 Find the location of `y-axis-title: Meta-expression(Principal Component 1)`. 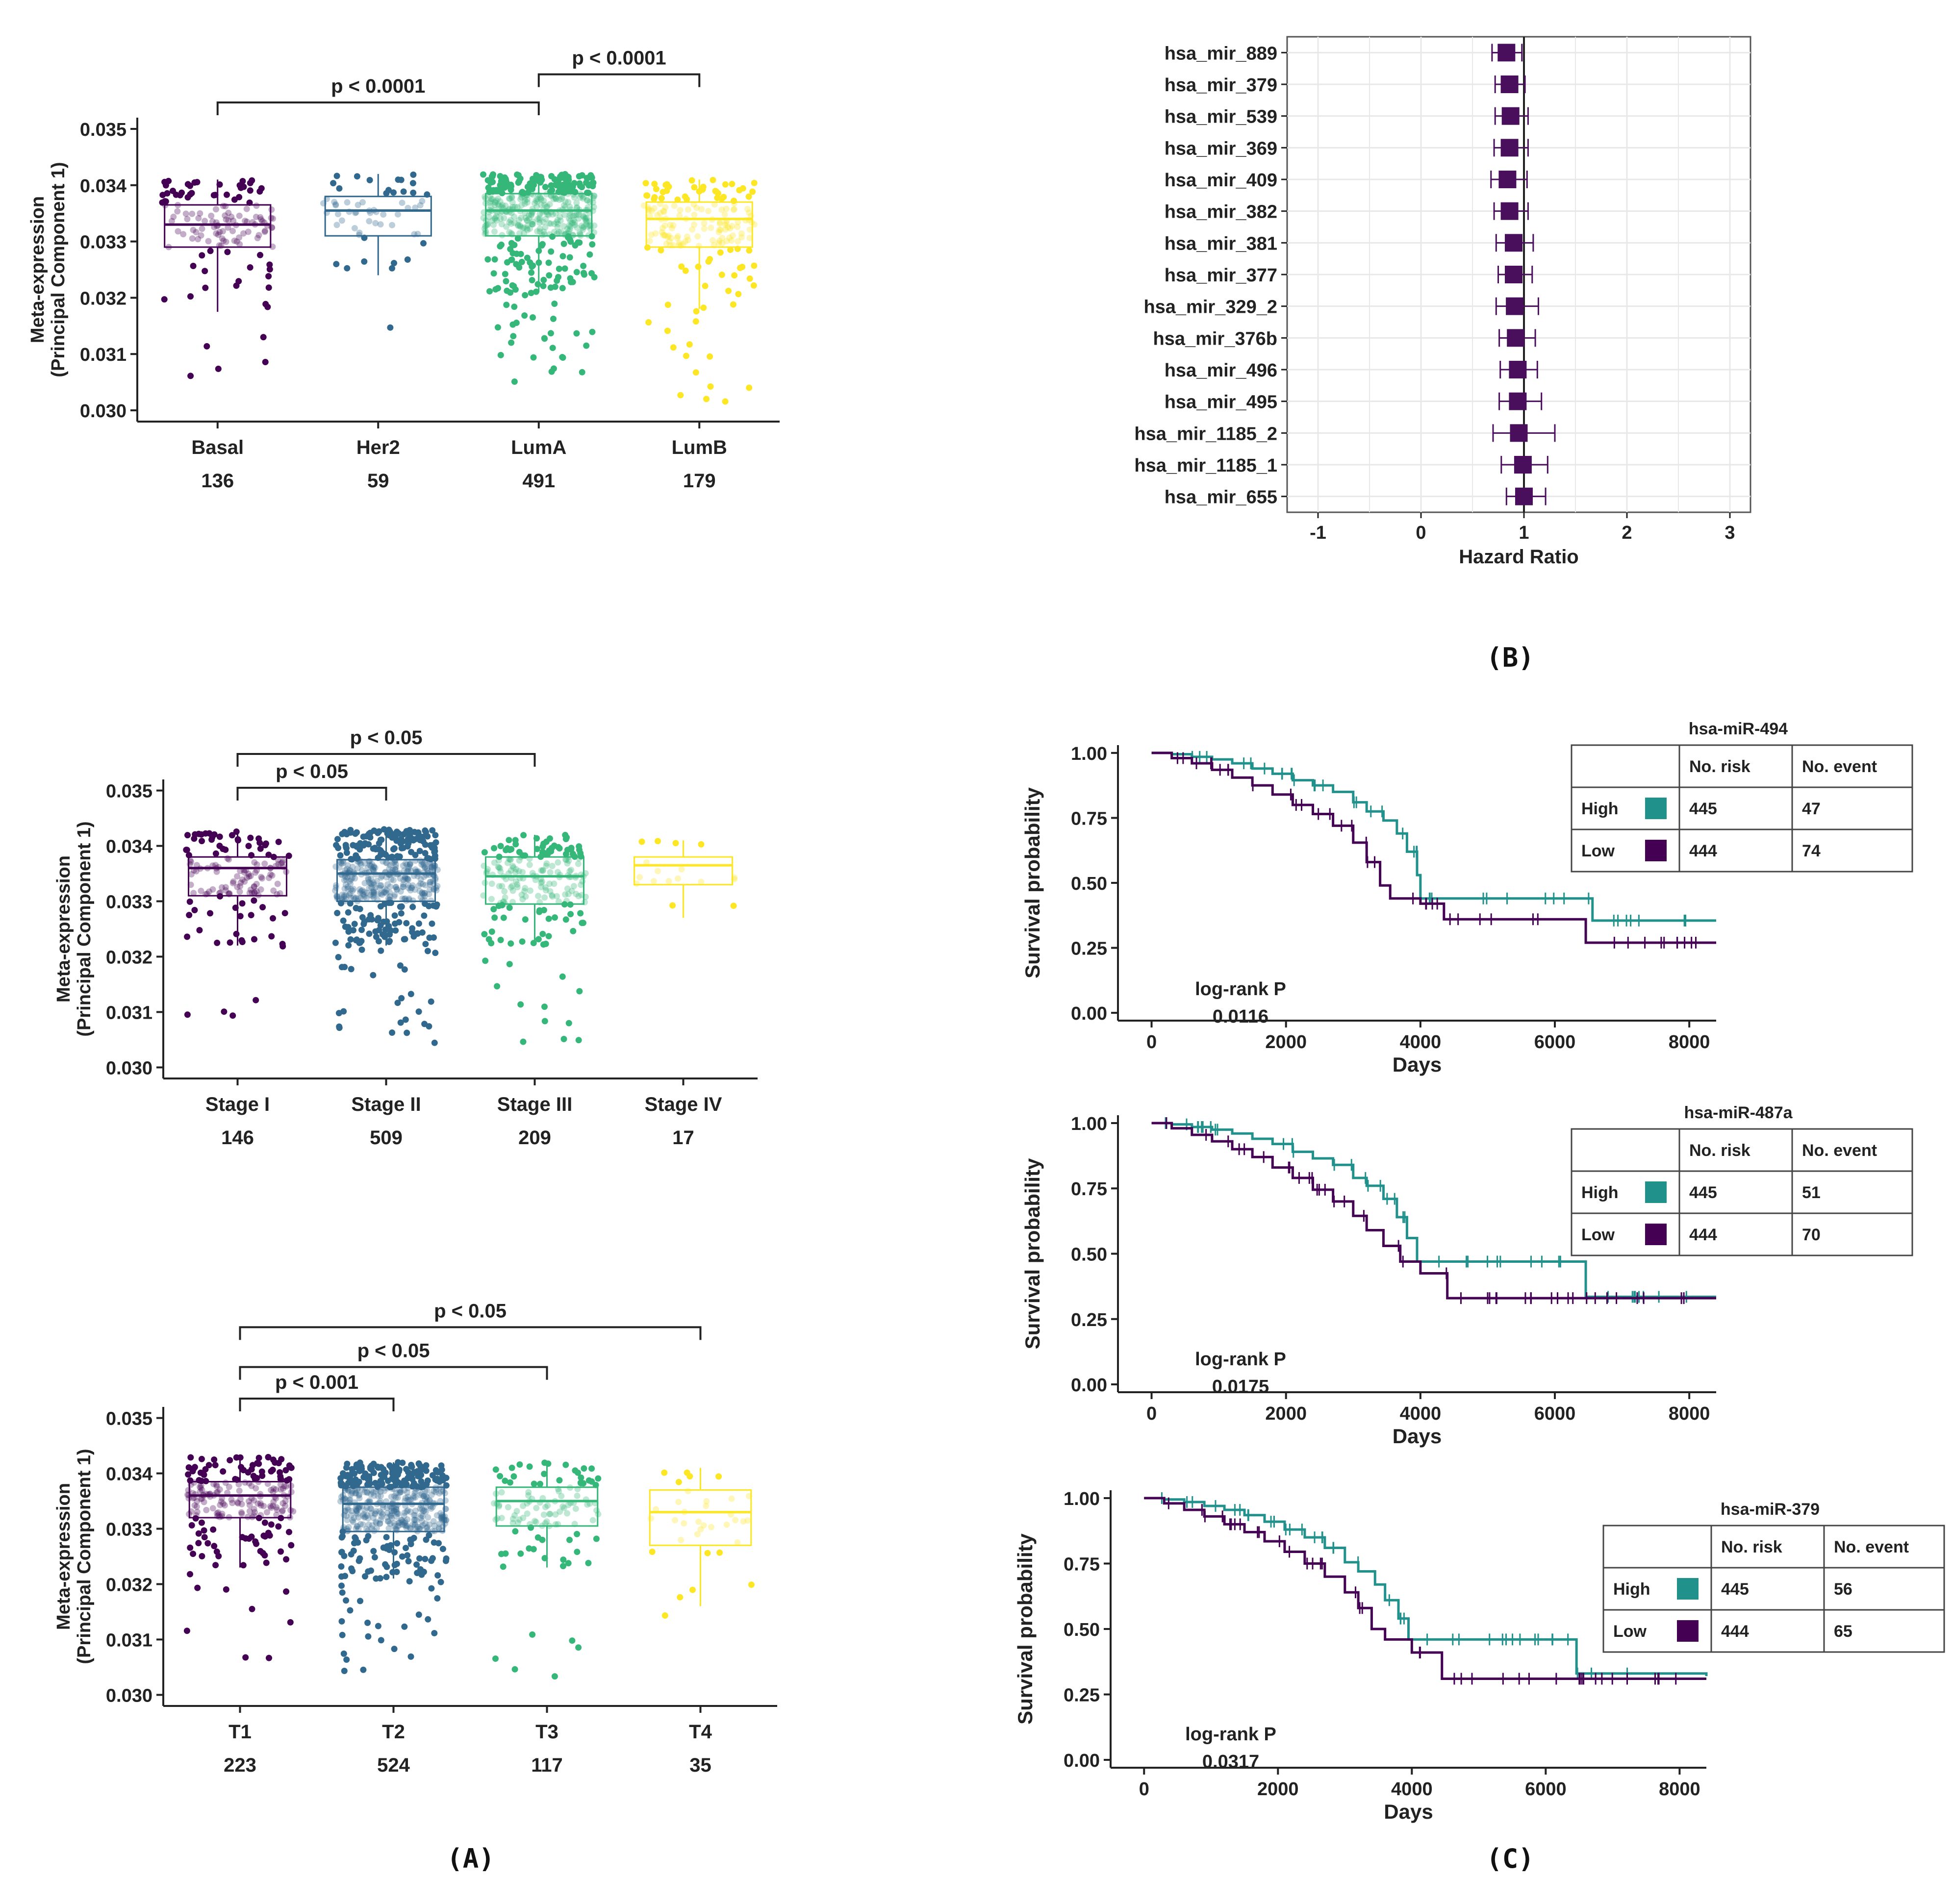

y-axis-title: Meta-expression(Principal Component 1) is located at coordinates (48, 269).